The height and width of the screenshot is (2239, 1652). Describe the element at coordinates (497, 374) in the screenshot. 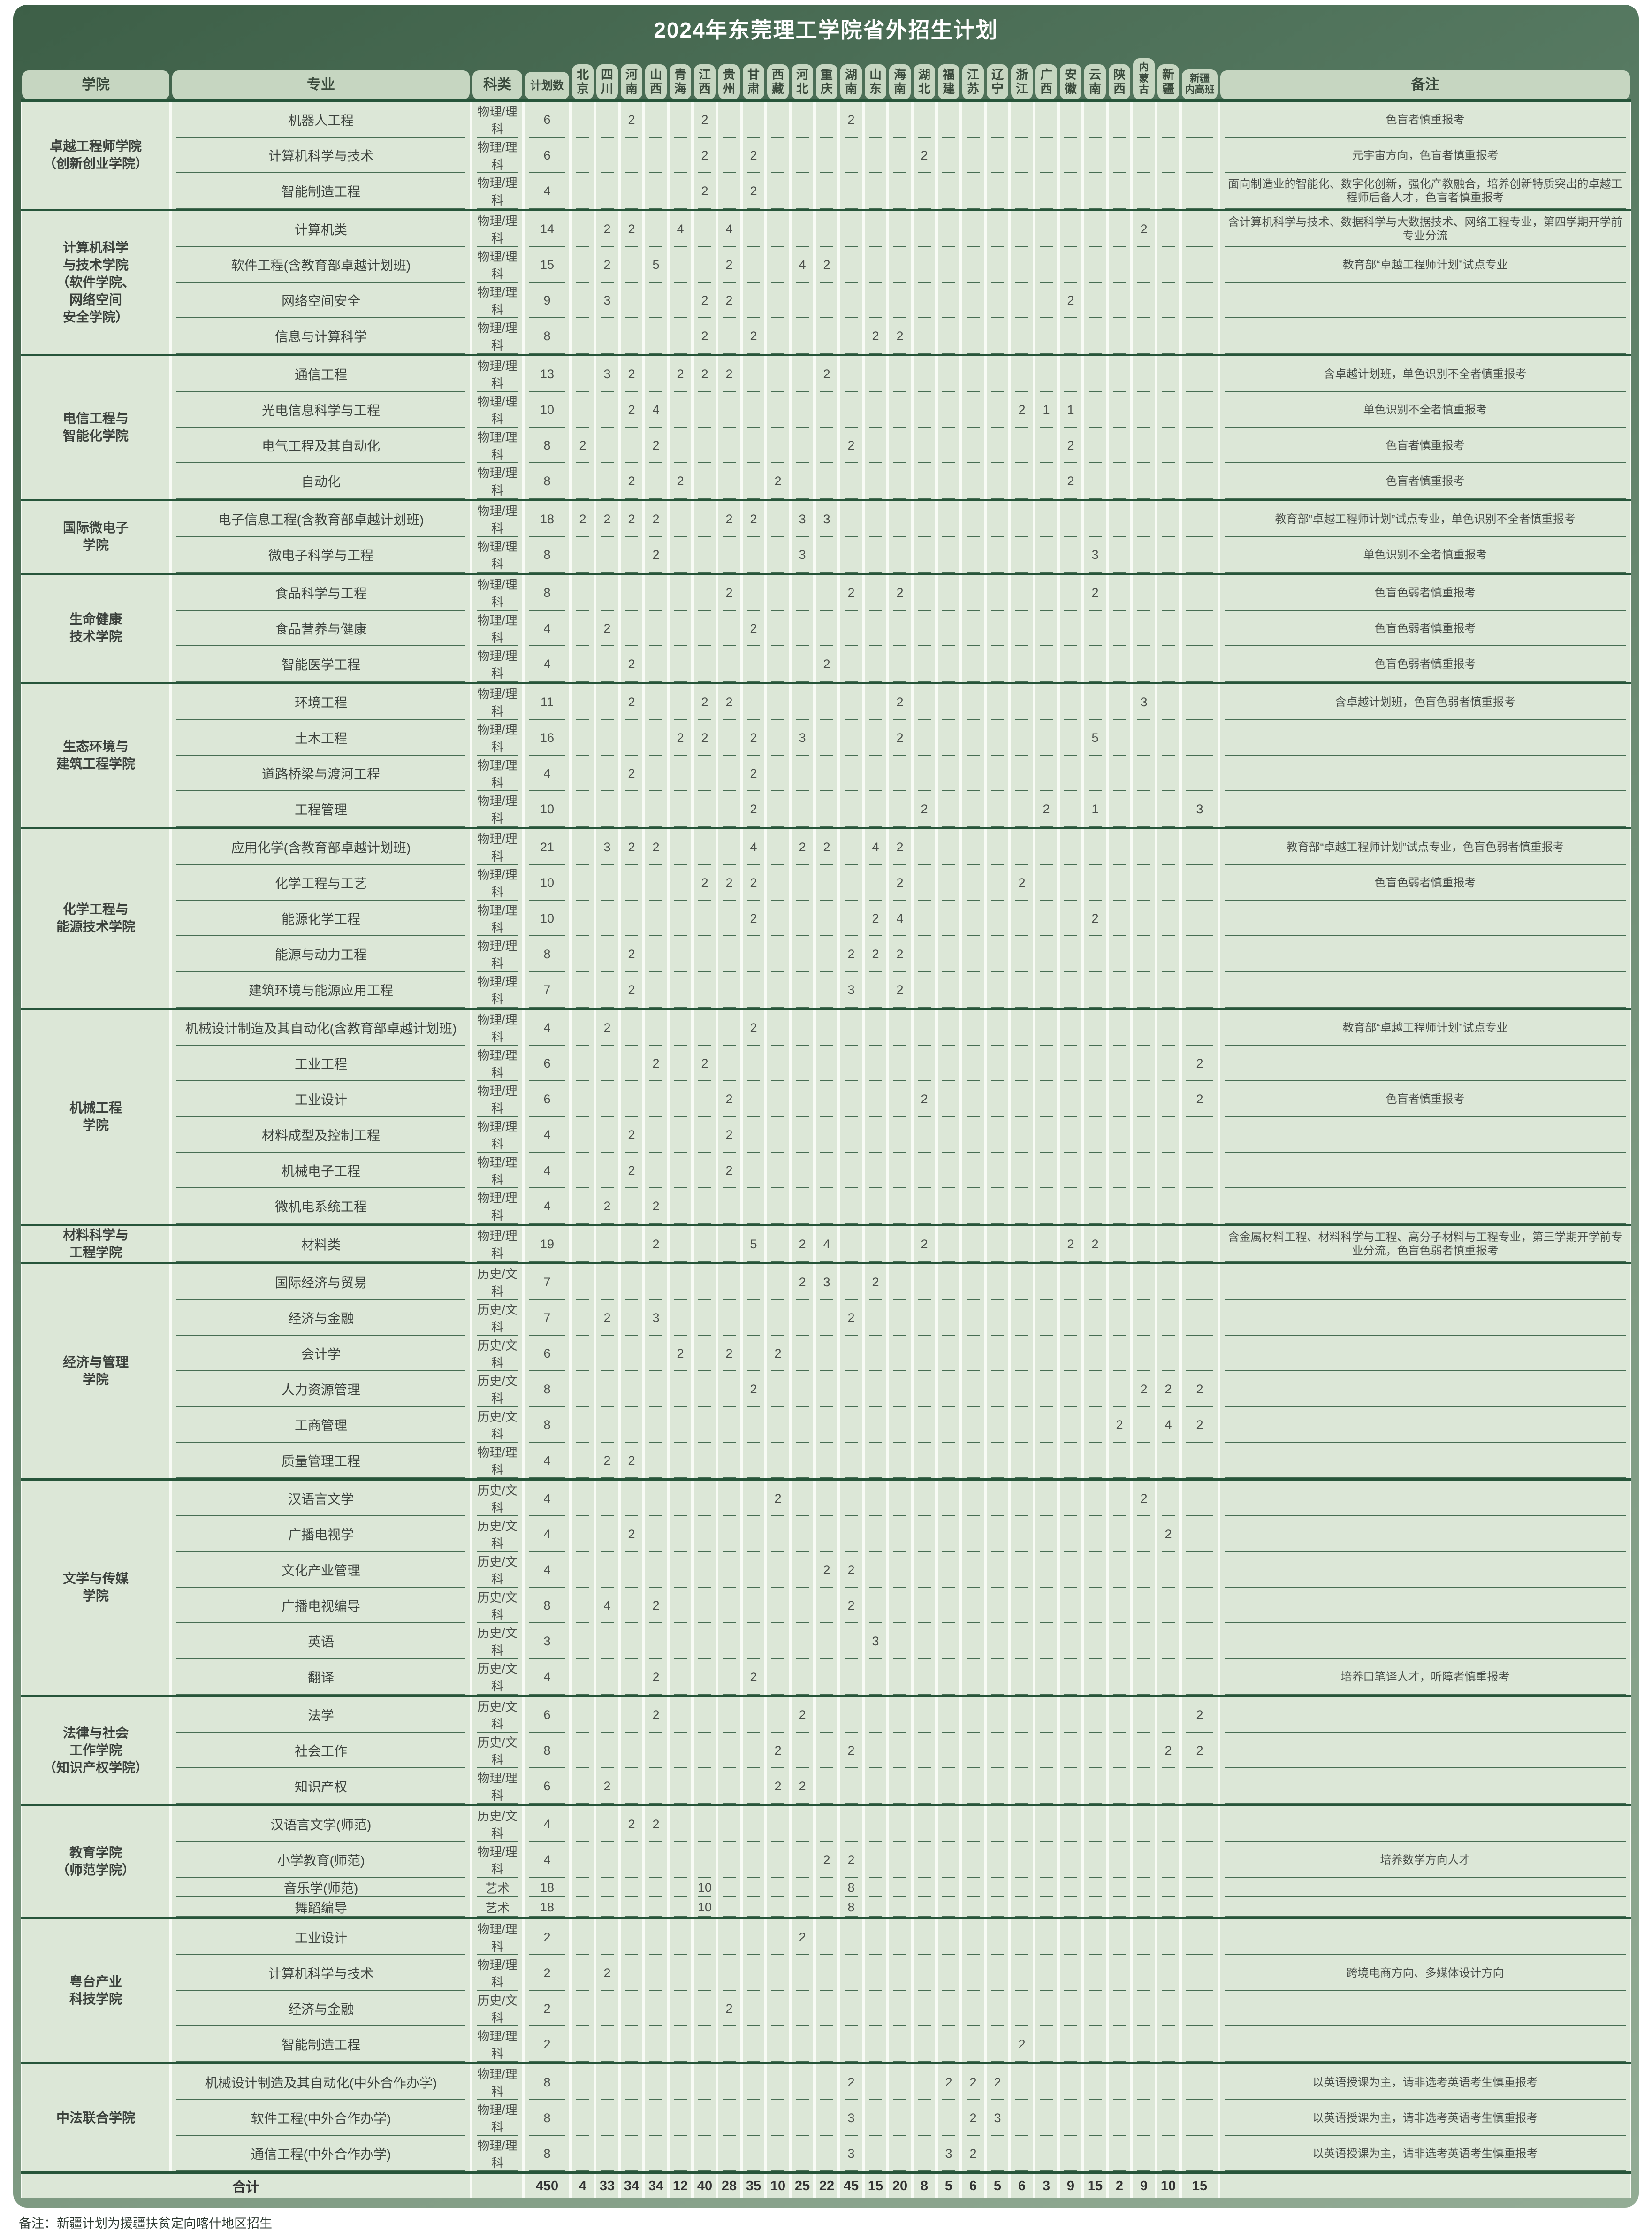

I see `subject-cell: 物理/理科` at that location.